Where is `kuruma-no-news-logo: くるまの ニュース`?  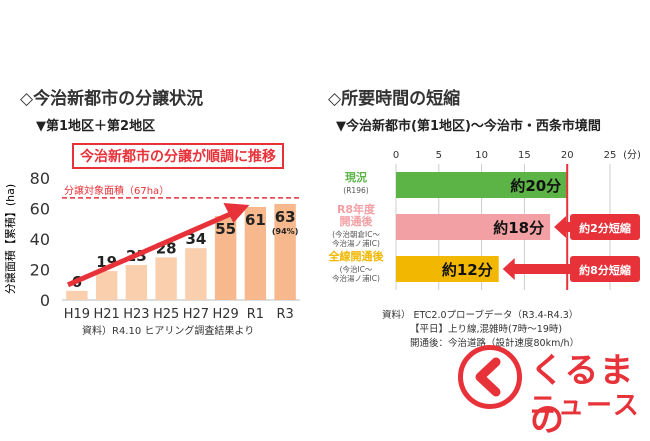
kuruma-no-news-logo: くるまの ニュース is located at coordinates (551, 390).